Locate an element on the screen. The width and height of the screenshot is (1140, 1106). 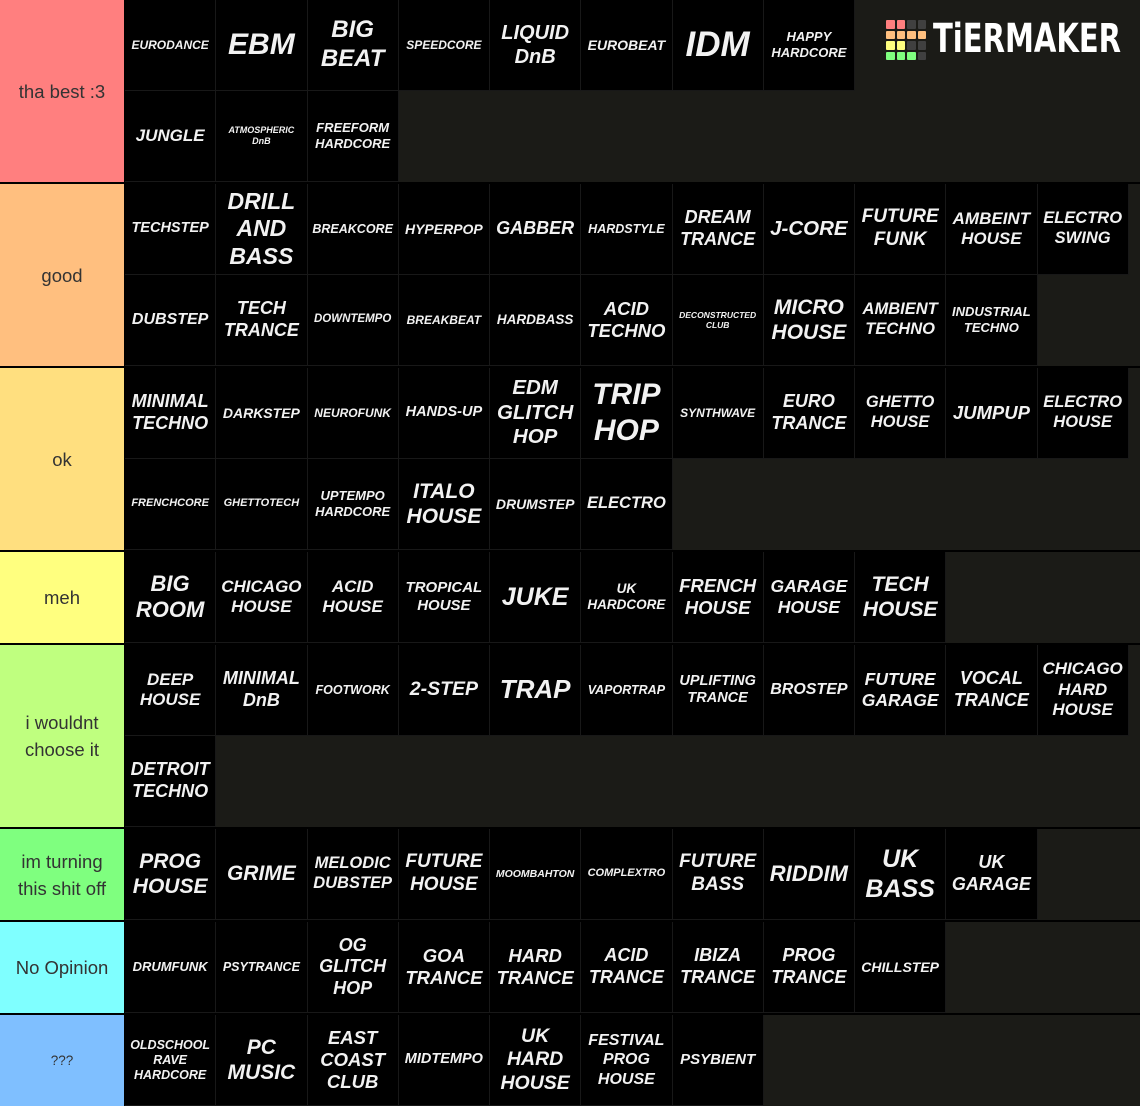
tier-item: ATMOSPHERIC DnB is located at coordinates (262, 136).